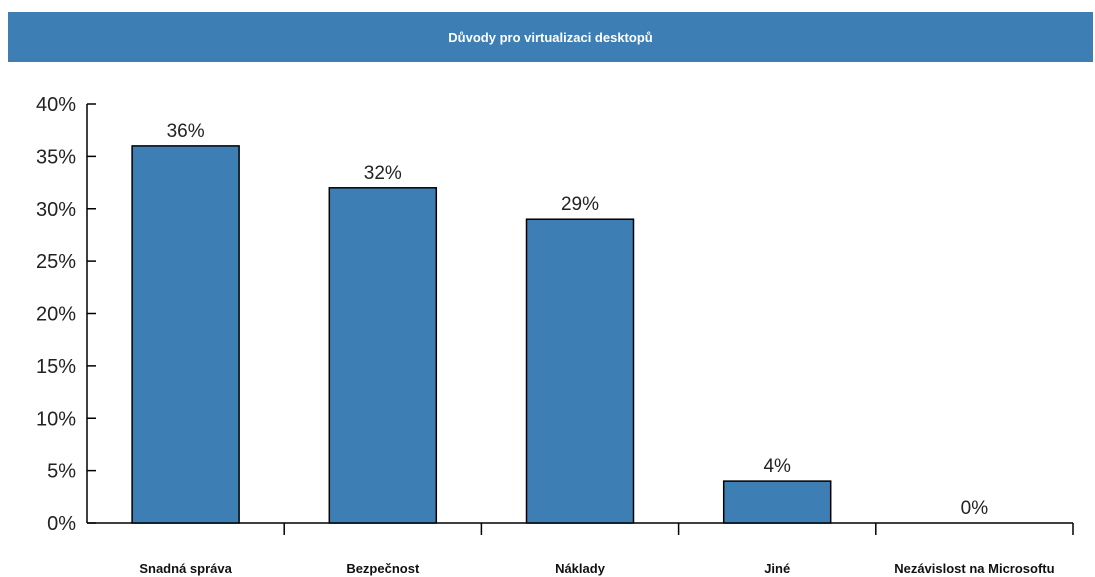 This screenshot has width=1095, height=577. Describe the element at coordinates (186, 131) in the screenshot. I see `data-label: 36%` at that location.